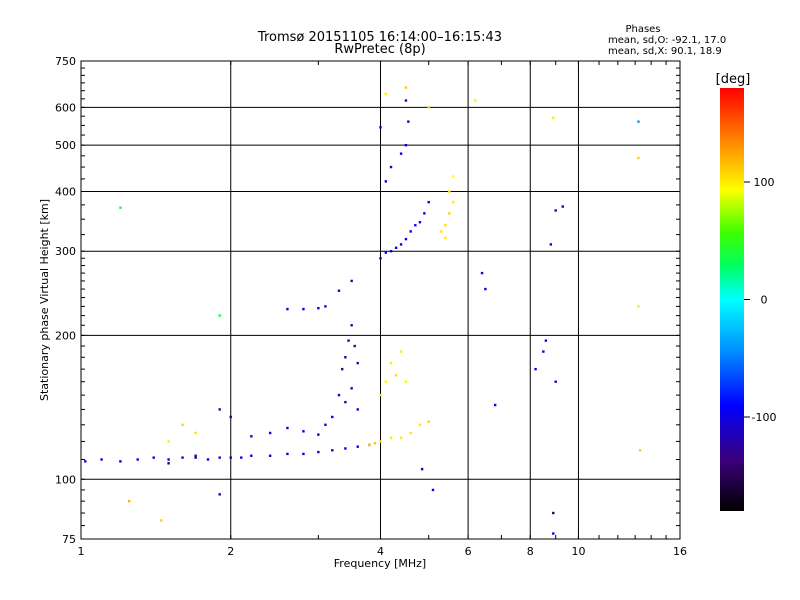  What do you see at coordinates (578, 551) in the screenshot?
I see `x-tick-label: 10` at bounding box center [578, 551].